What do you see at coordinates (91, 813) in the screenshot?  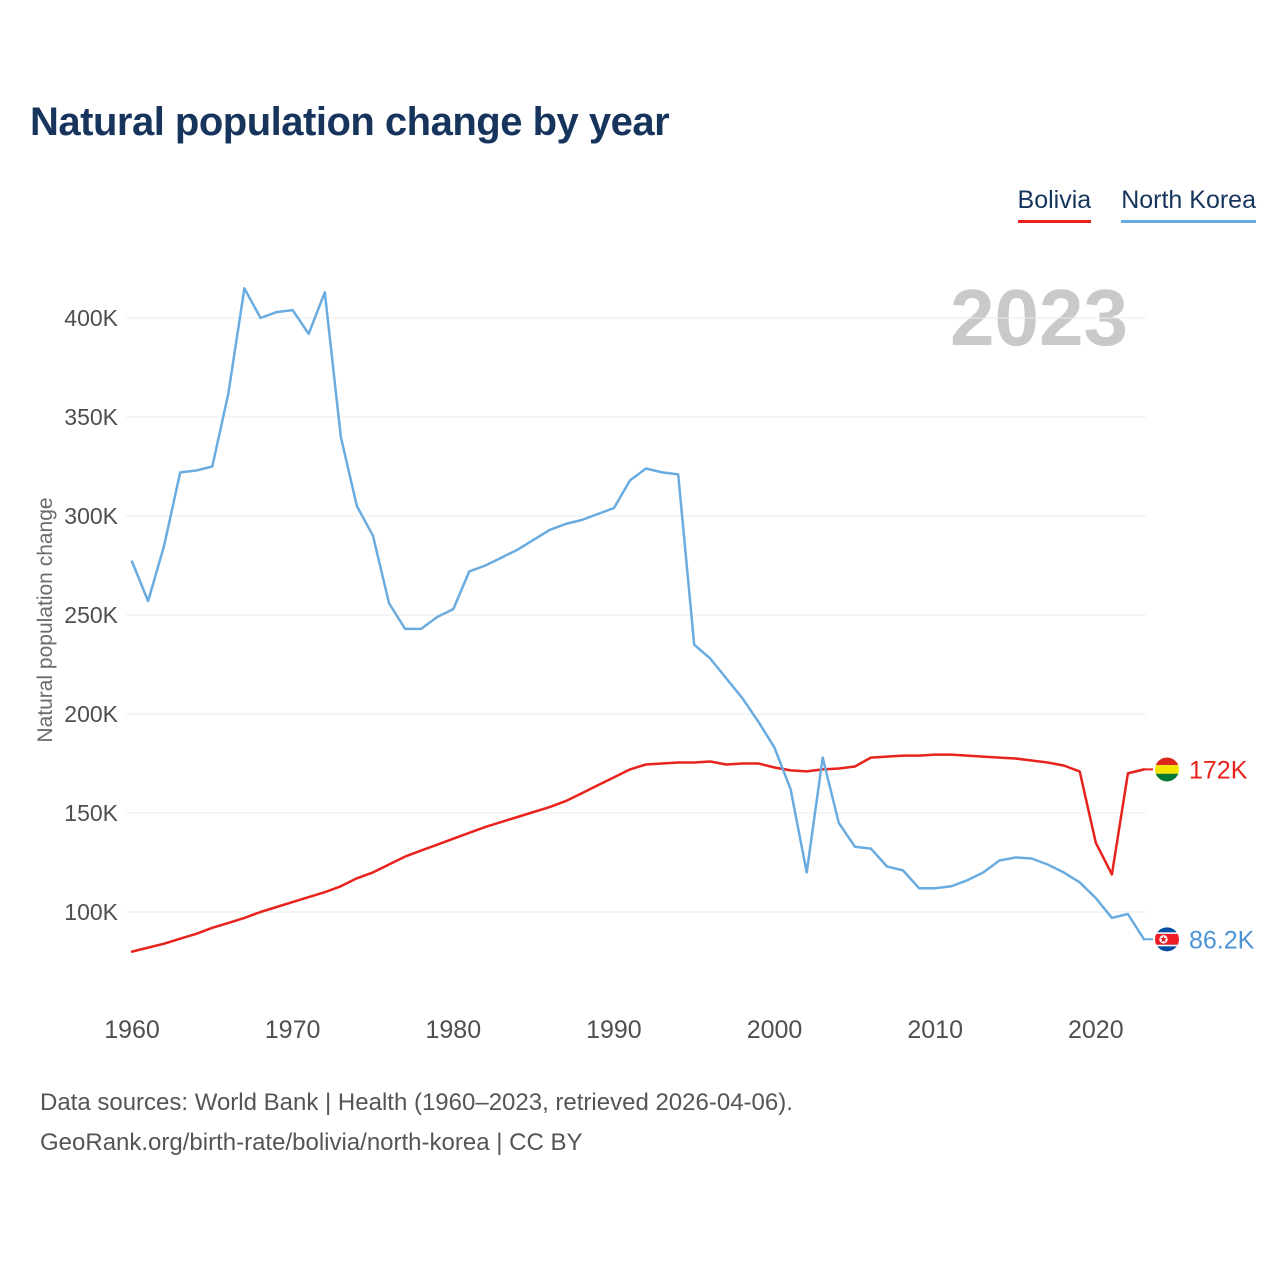 I see `y-tick-label: 150K` at bounding box center [91, 813].